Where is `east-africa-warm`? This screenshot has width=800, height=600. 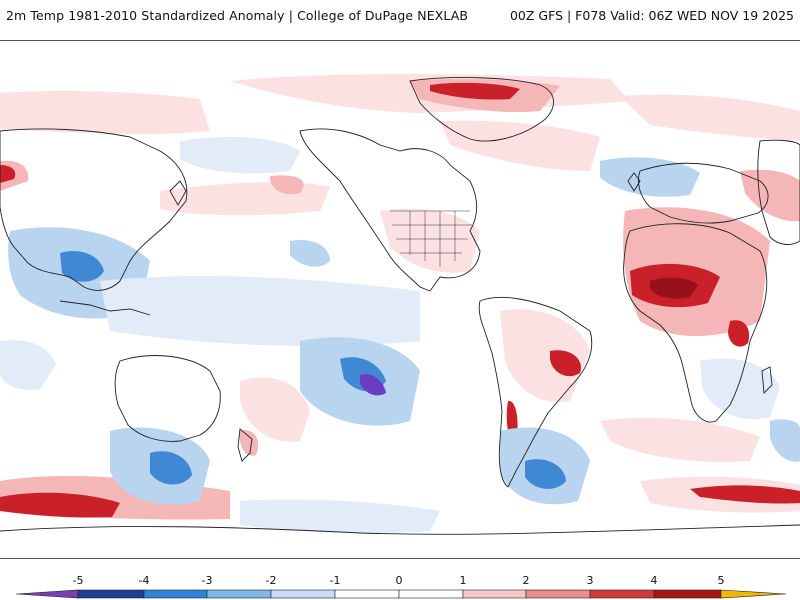
east-africa-warm is located at coordinates (739, 333).